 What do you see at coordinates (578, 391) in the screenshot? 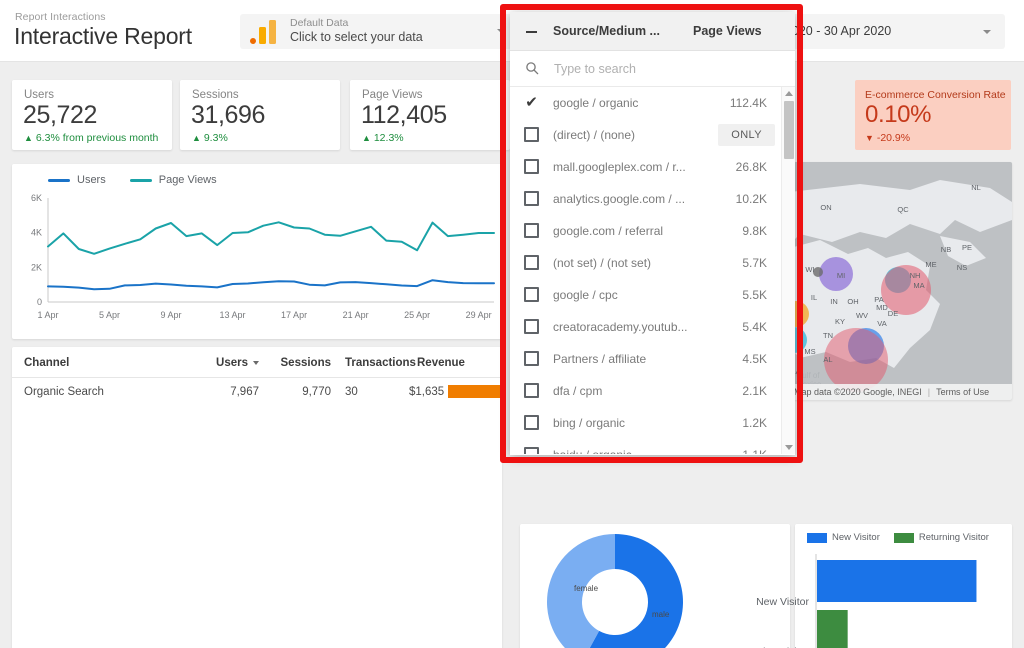
I see `dropdown-option-label: dfa / cpm` at bounding box center [578, 391].